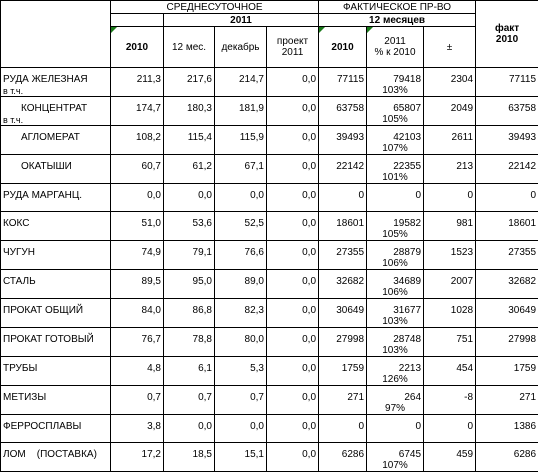  I want to click on value-cell: 84,0, so click(137, 313).